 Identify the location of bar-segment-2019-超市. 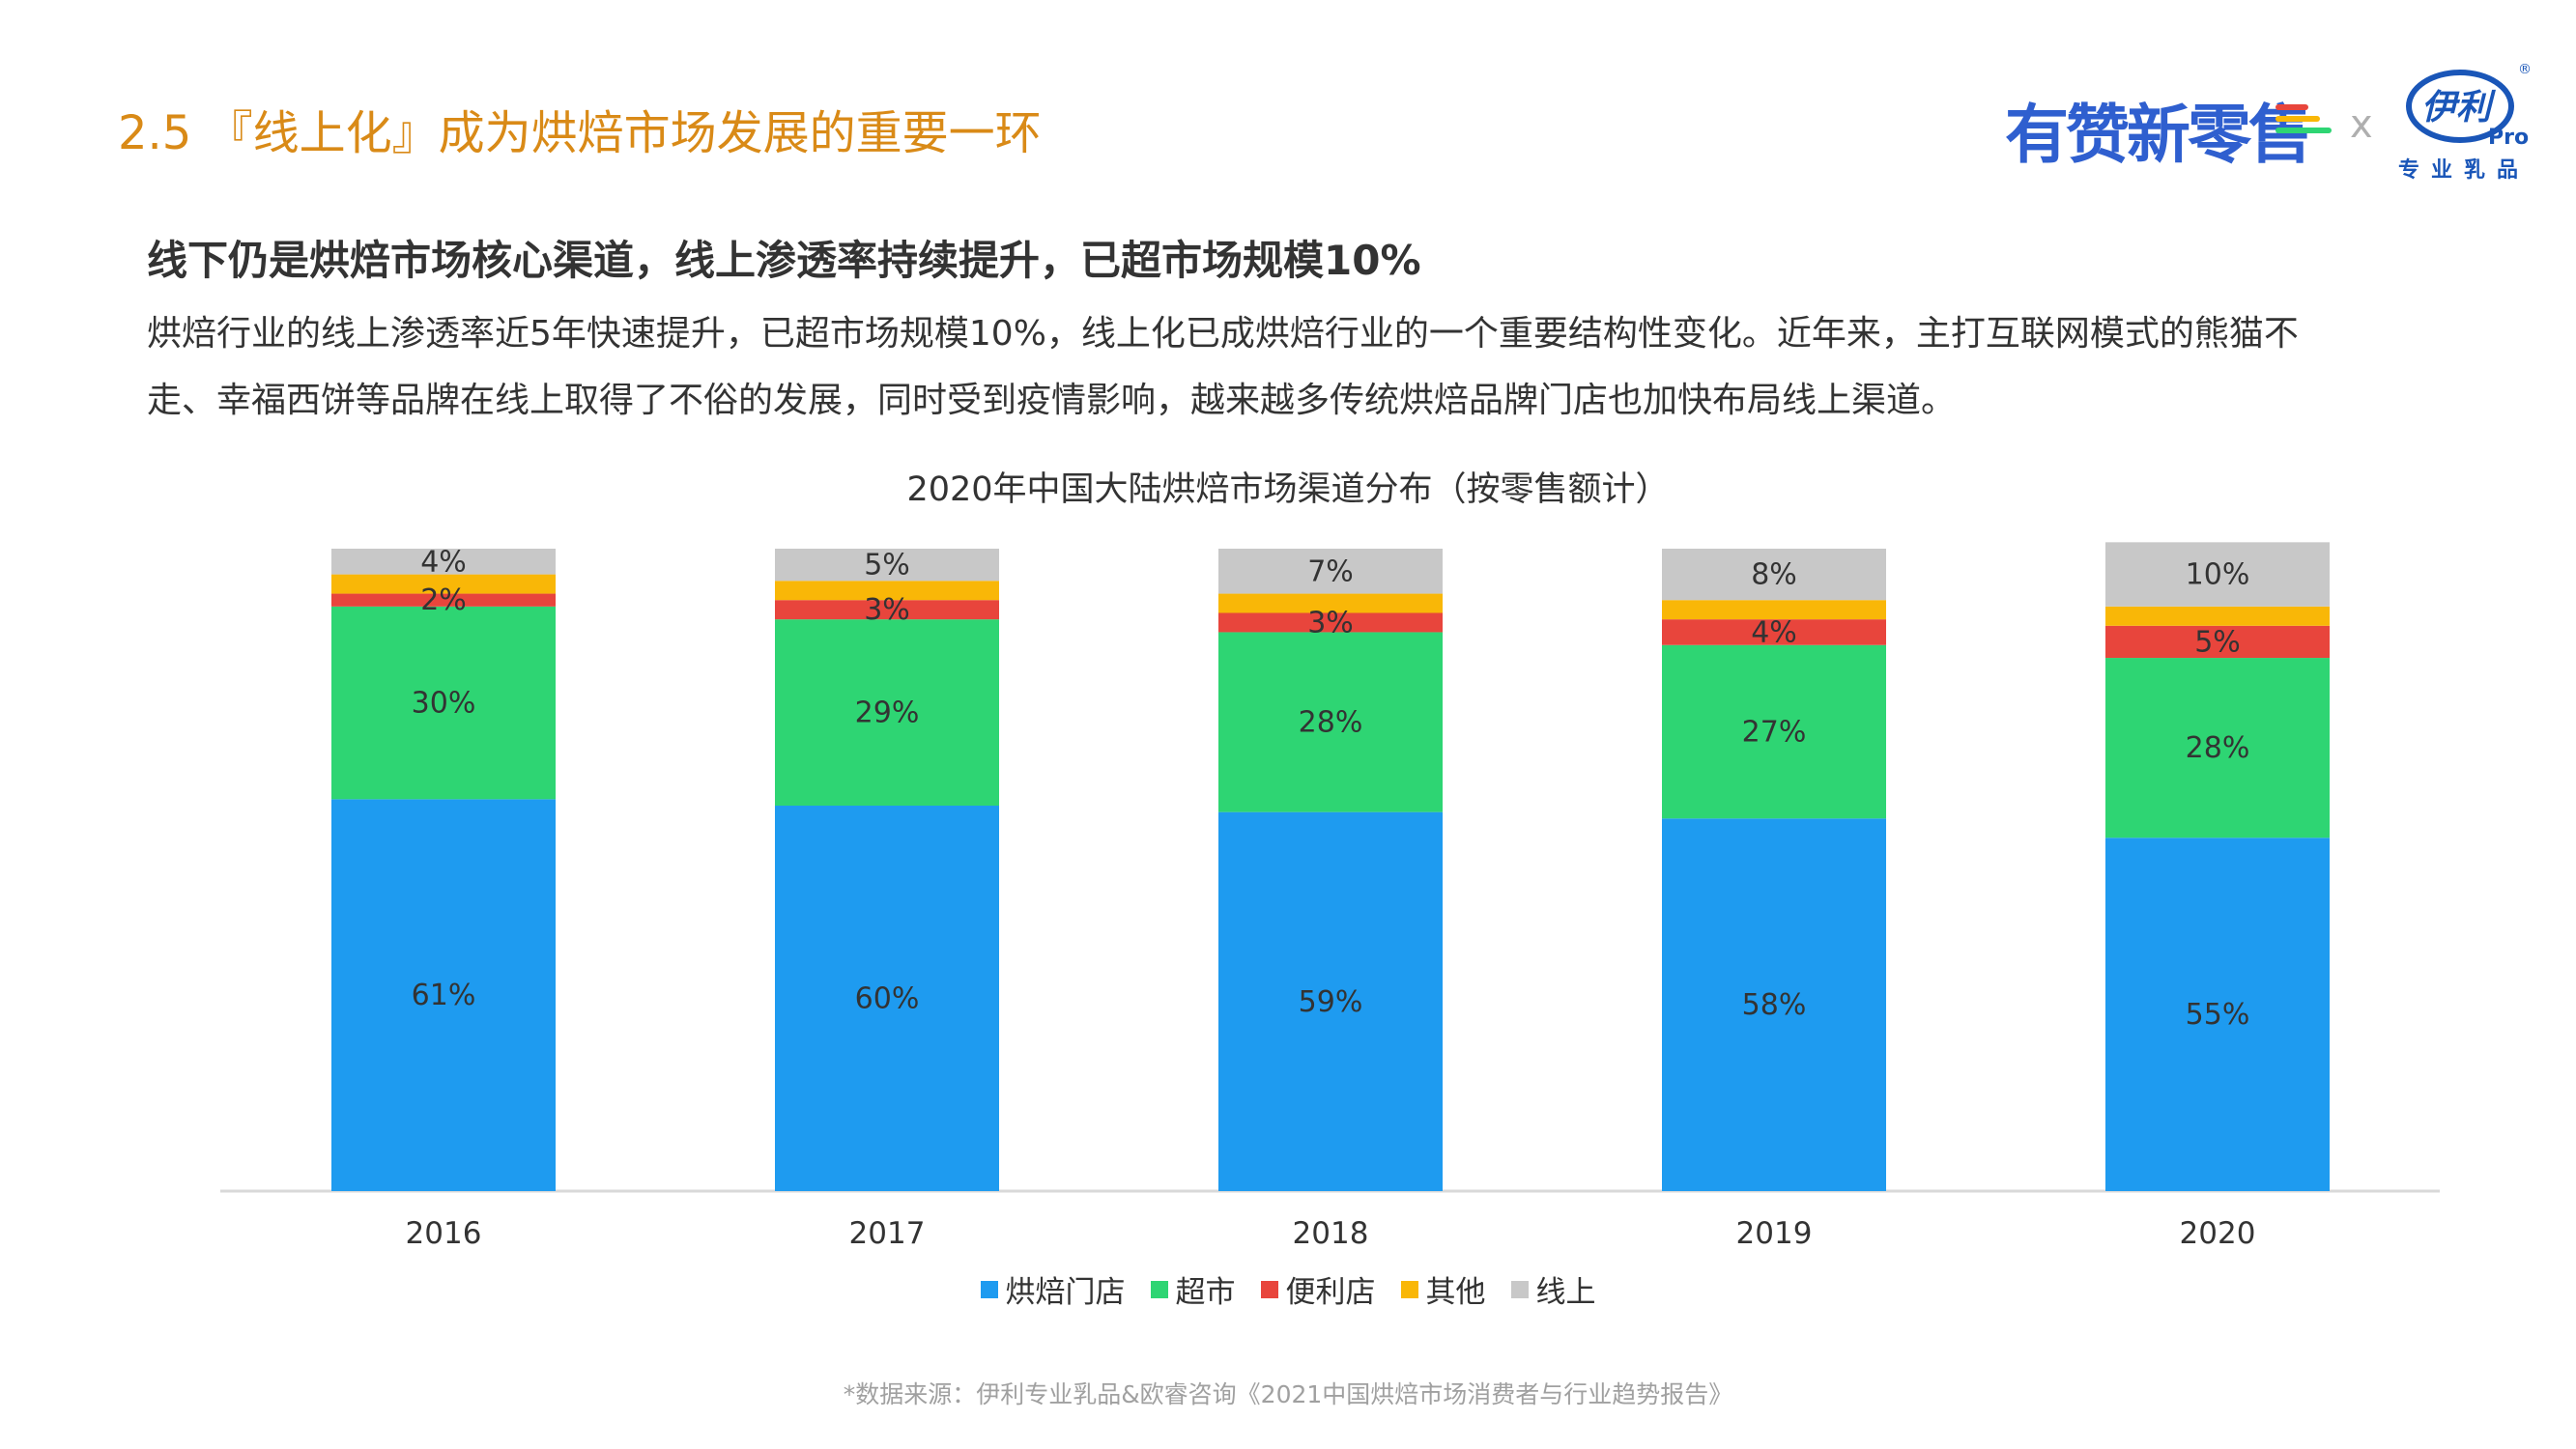
(1774, 731).